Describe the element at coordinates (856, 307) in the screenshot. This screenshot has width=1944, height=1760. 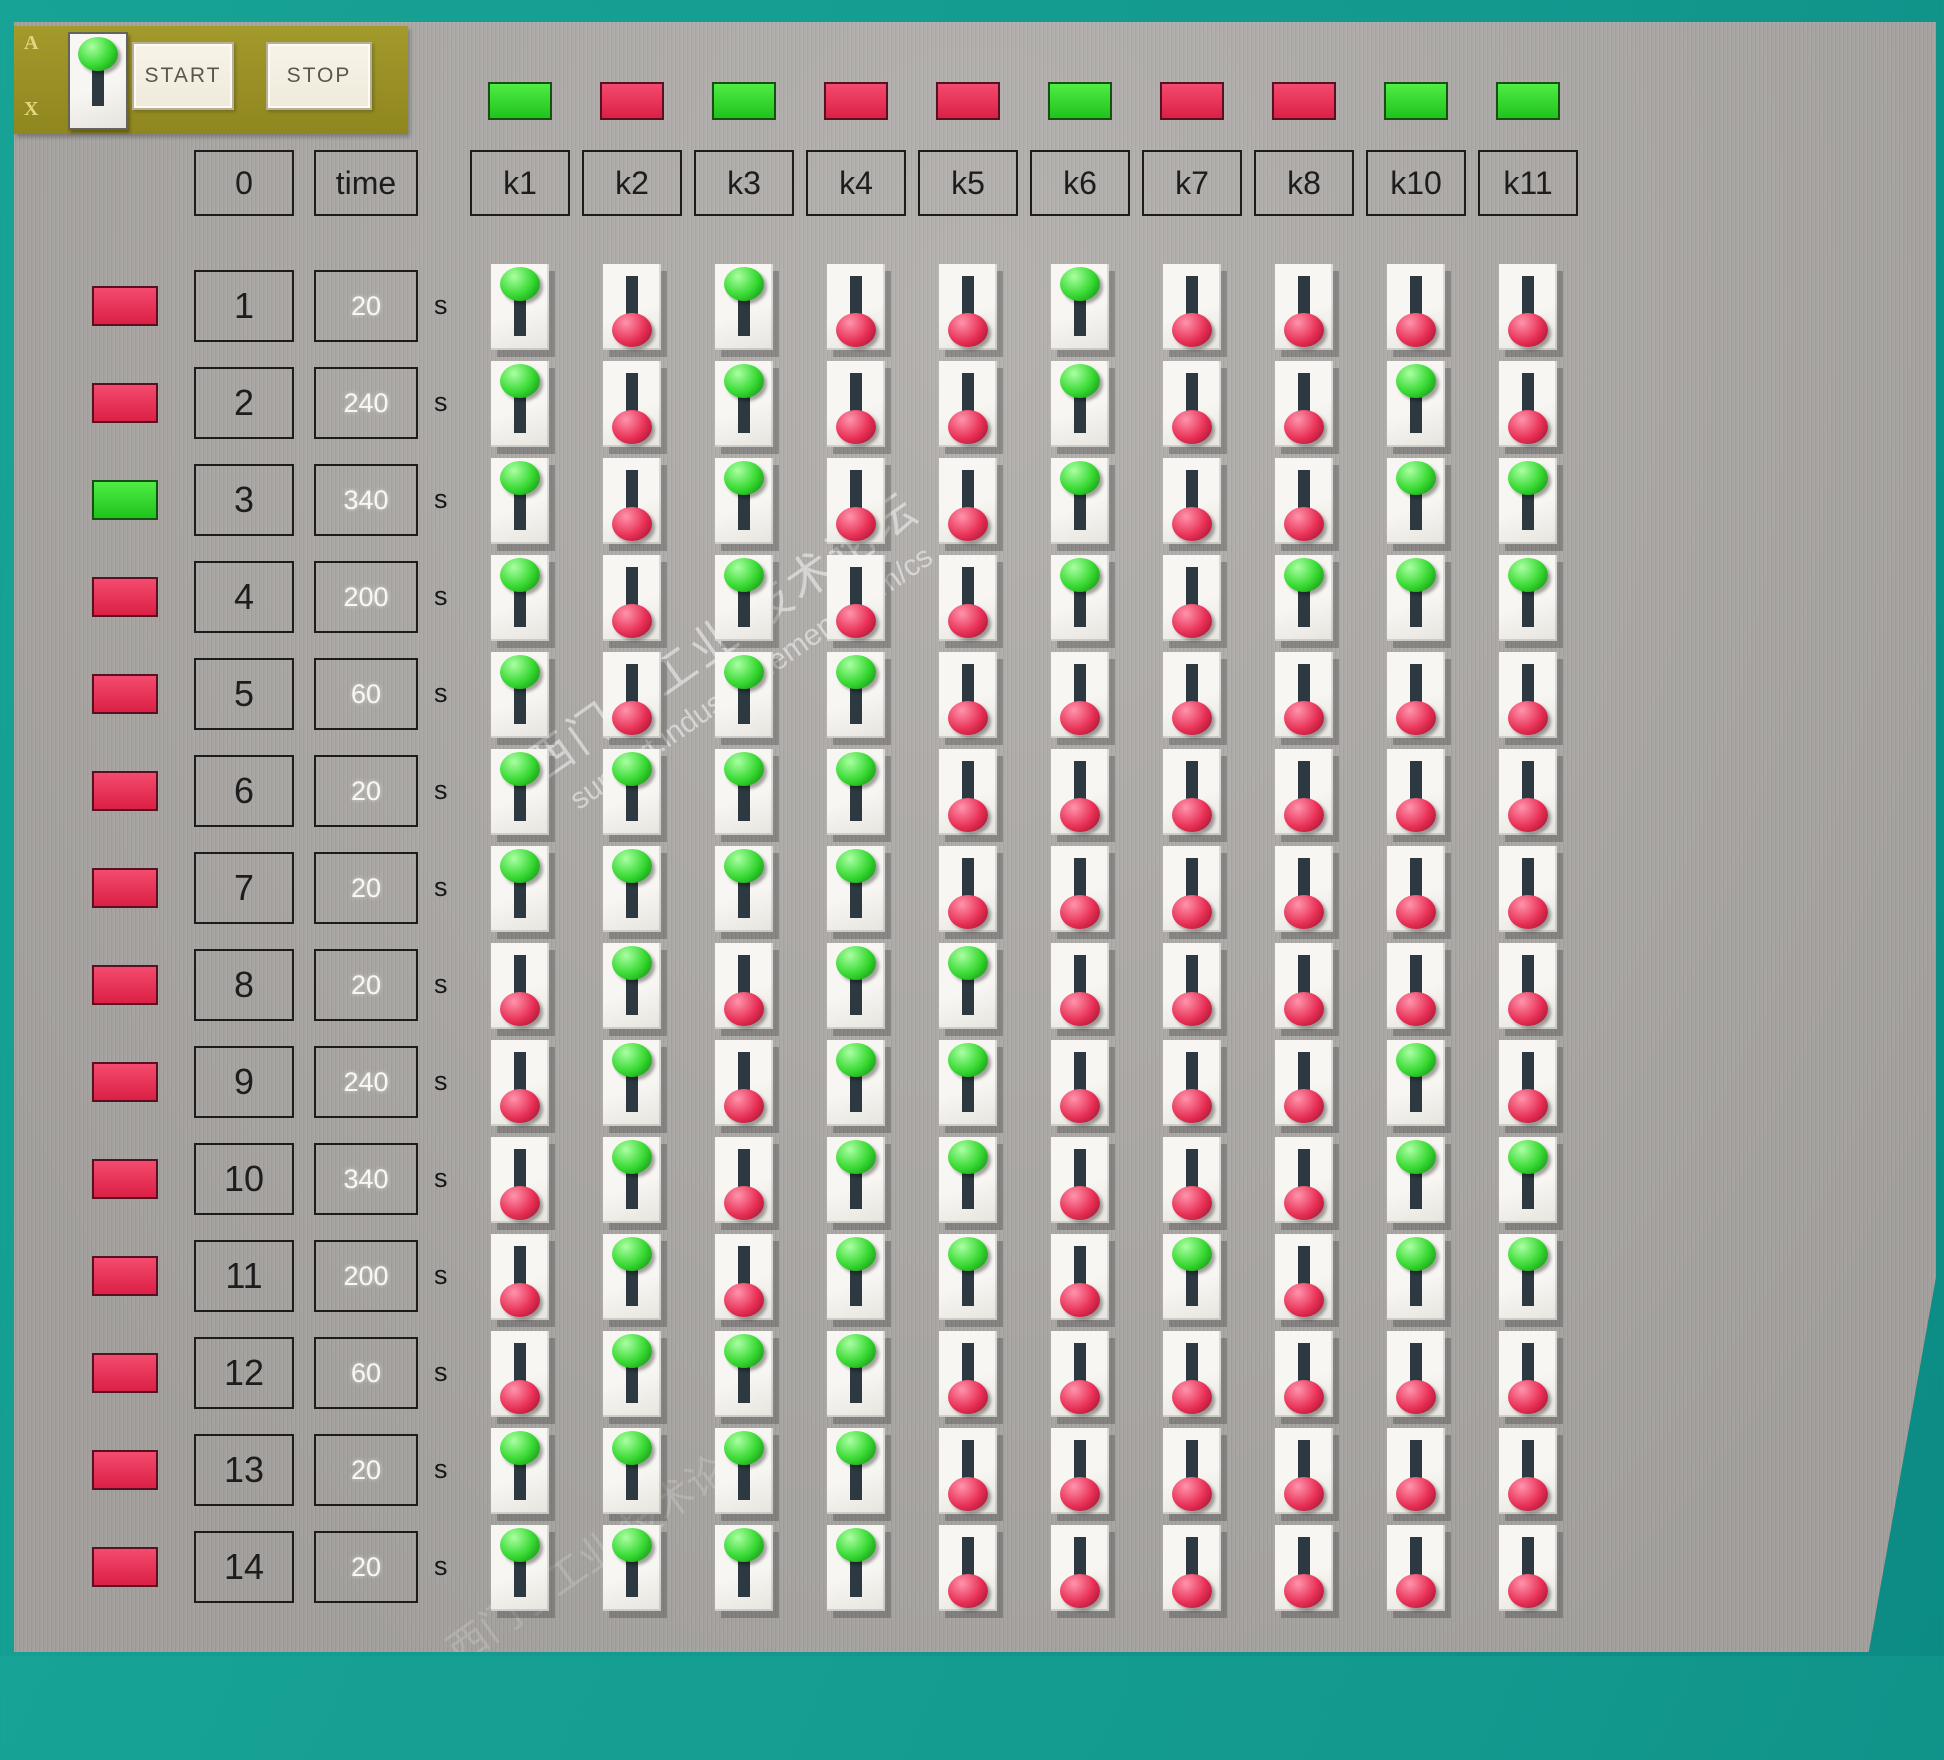
I see `switch-r1-k4` at that location.